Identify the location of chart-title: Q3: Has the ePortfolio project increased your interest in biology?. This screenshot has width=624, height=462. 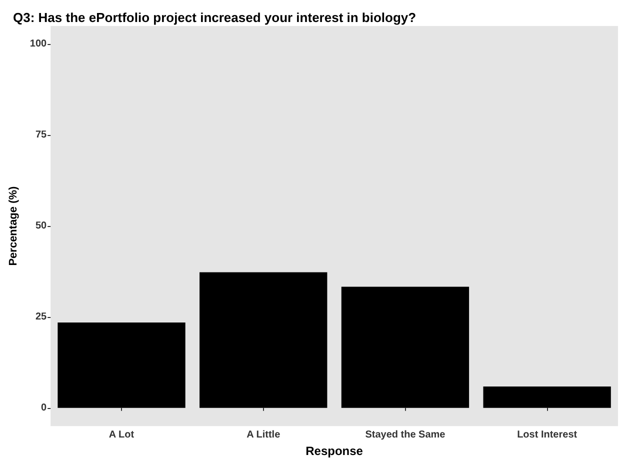
(214, 17).